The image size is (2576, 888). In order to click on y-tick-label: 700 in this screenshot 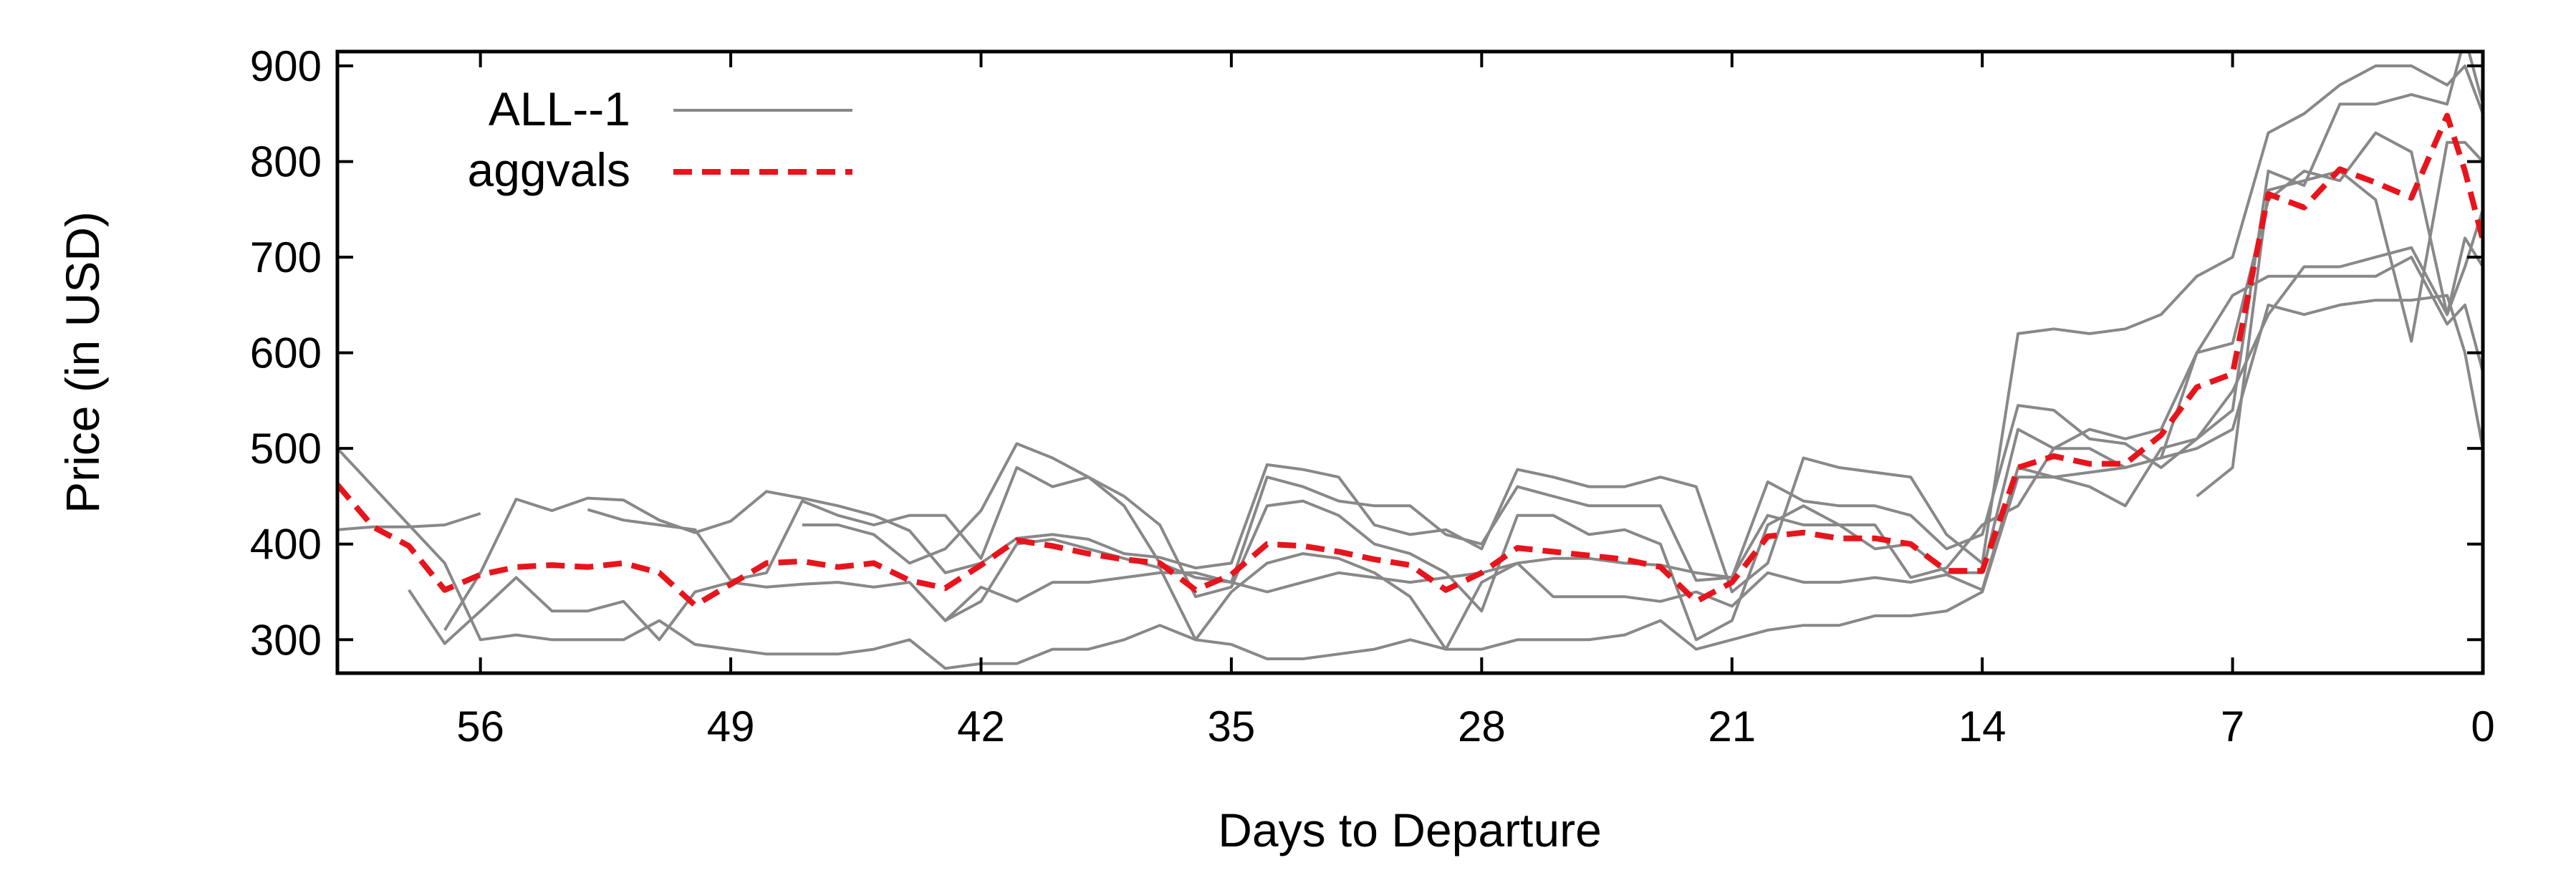, I will do `click(286, 257)`.